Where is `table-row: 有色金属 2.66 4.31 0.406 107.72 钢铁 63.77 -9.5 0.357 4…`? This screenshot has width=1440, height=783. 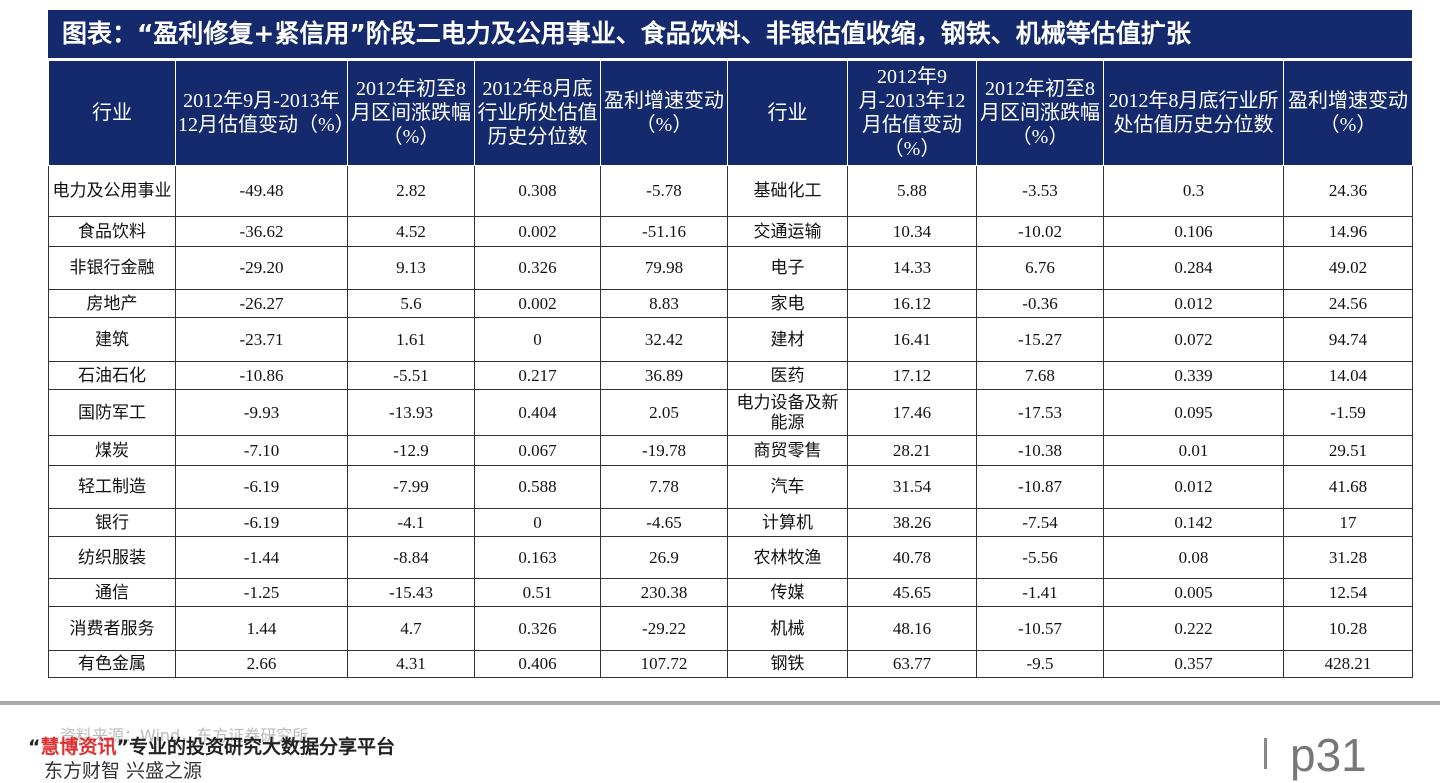 table-row: 有色金属 2.66 4.31 0.406 107.72 钢铁 63.77 -9.5 0.357 4… is located at coordinates (730, 664).